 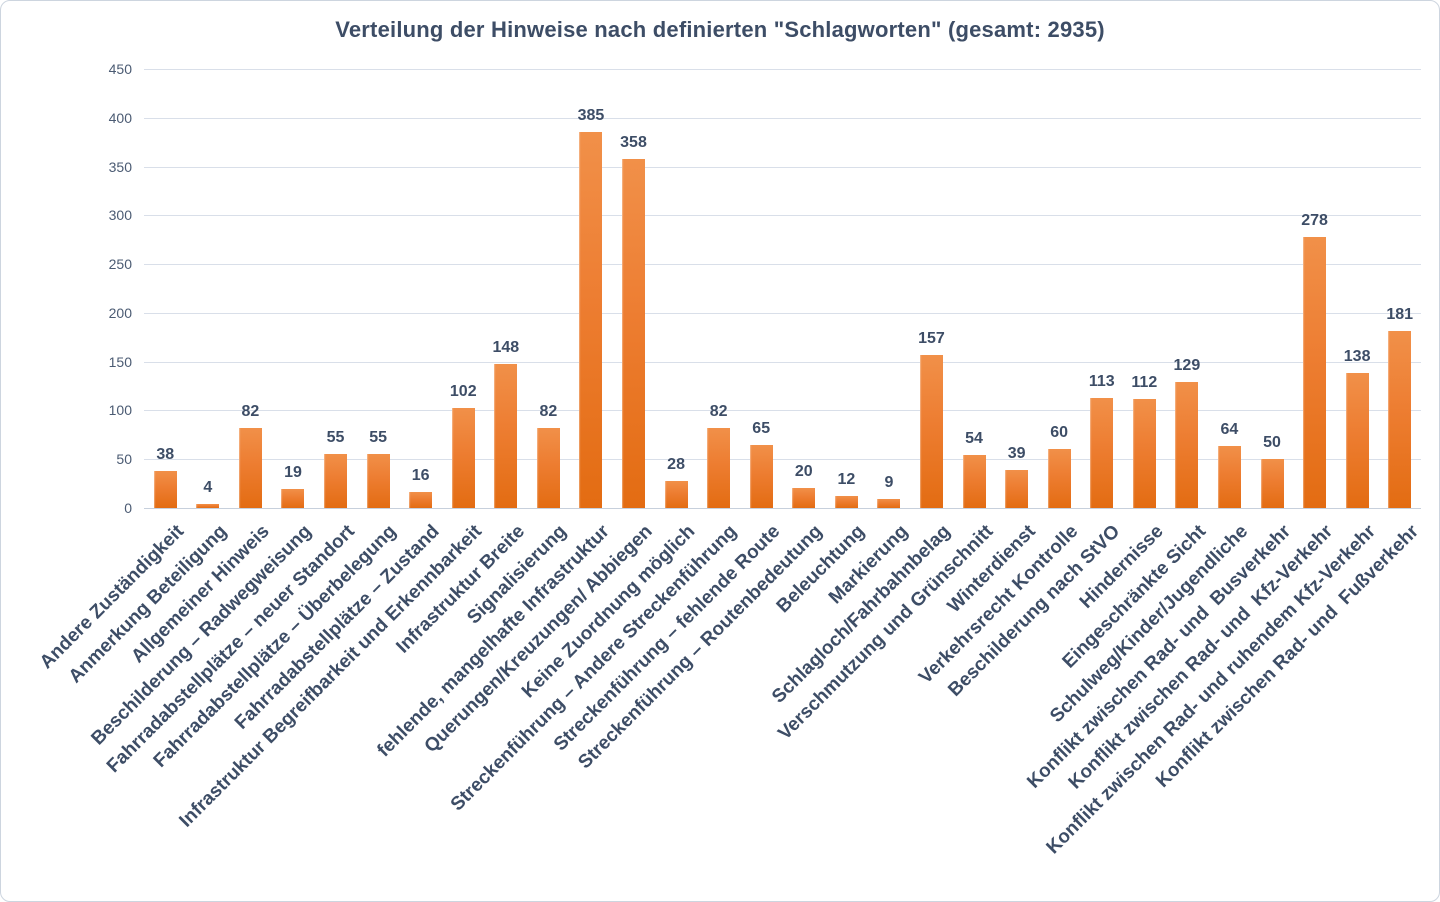 I want to click on bar-value-label: 19, so click(x=293, y=473).